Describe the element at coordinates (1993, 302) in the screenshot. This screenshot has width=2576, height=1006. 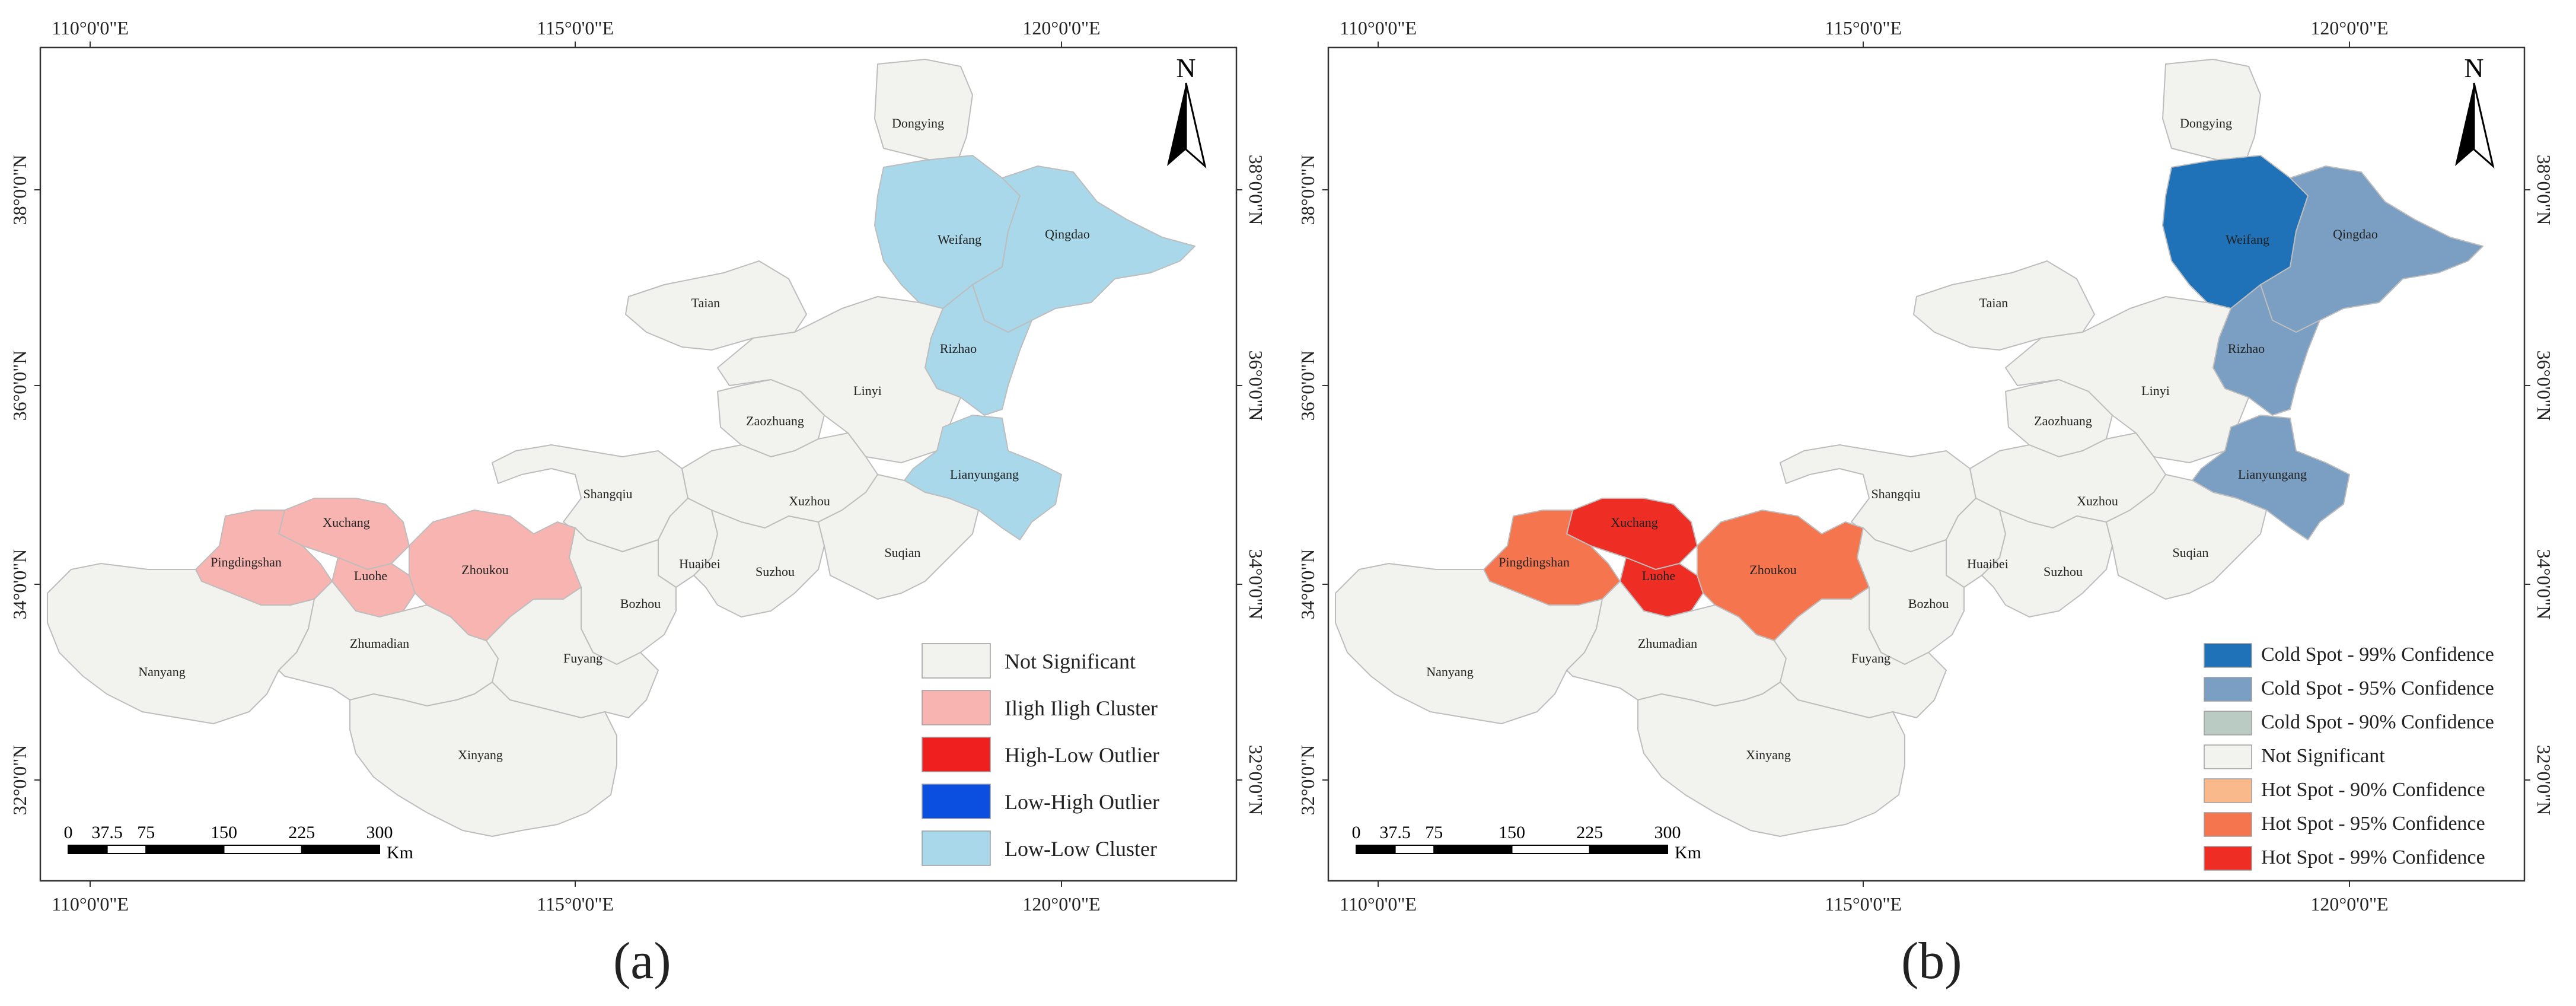
I see `city-label-taian: Taian` at that location.